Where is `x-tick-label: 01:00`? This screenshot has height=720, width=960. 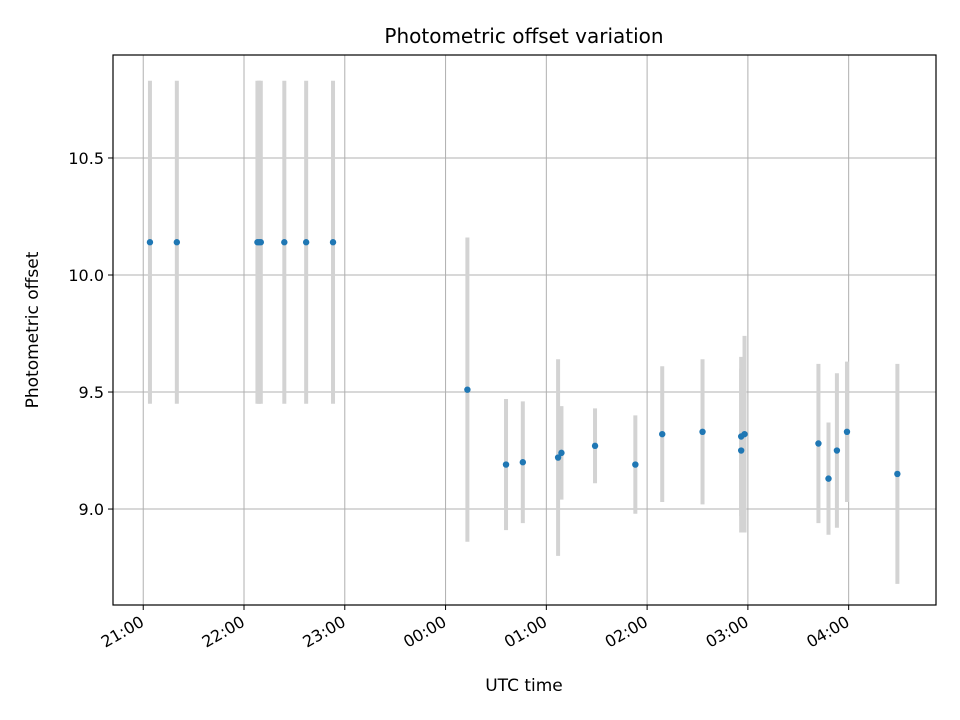
x-tick-label: 01:00 is located at coordinates (525, 632).